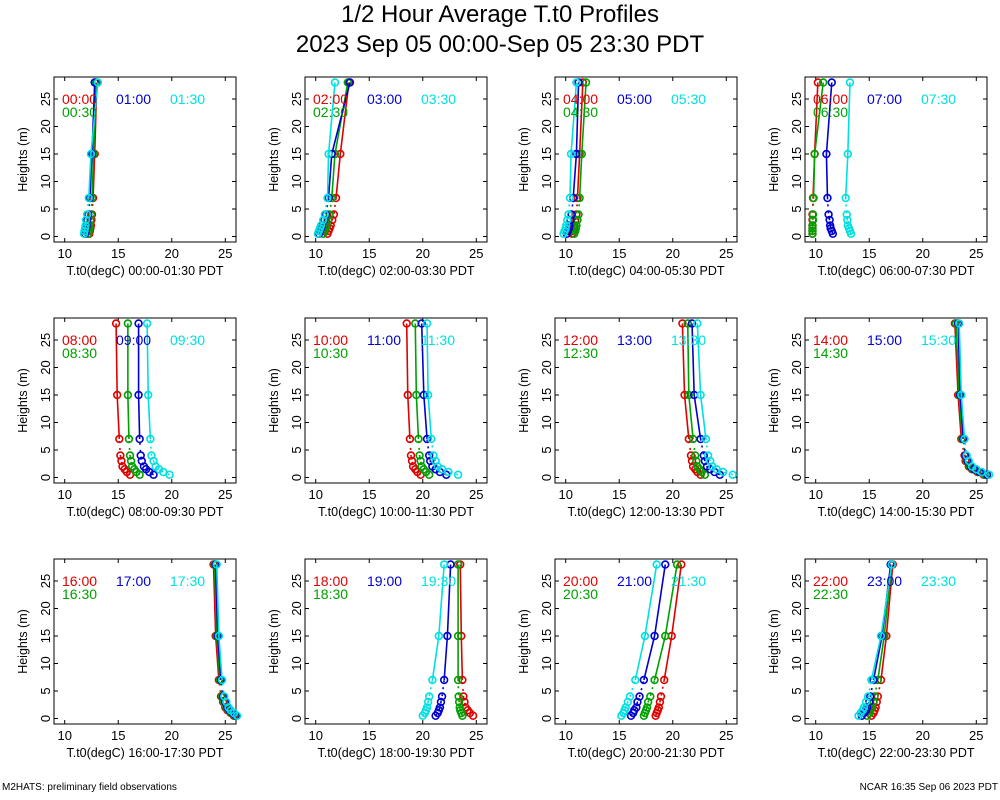 The height and width of the screenshot is (800, 1000). Describe the element at coordinates (423, 253) in the screenshot. I see `x-tick-label: 20` at that location.